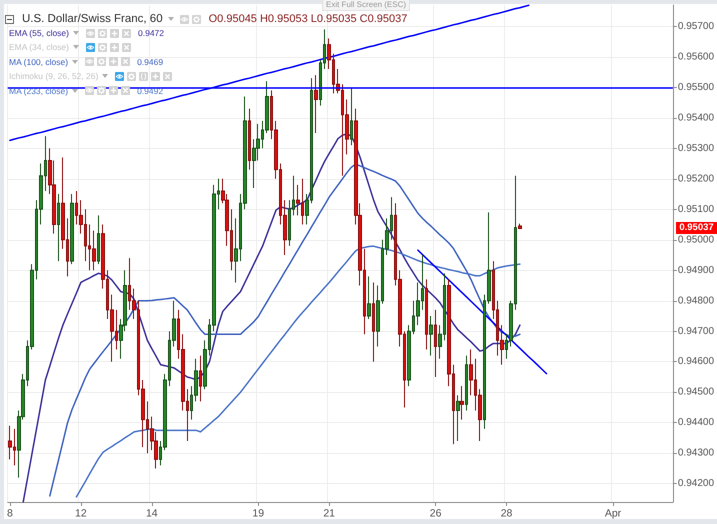 The height and width of the screenshot is (524, 717). Describe the element at coordinates (613, 514) in the screenshot. I see `x-tick-label: Apr` at that location.